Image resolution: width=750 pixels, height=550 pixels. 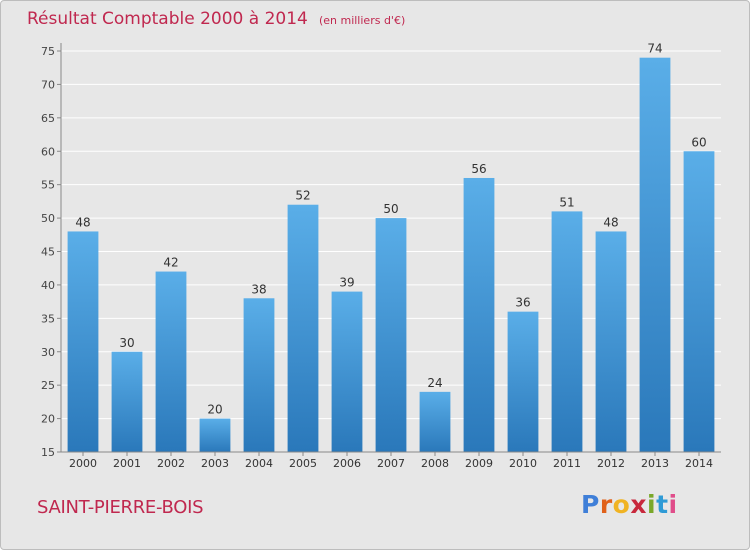 What do you see at coordinates (654, 49) in the screenshot?
I see `data-label: 74` at bounding box center [654, 49].